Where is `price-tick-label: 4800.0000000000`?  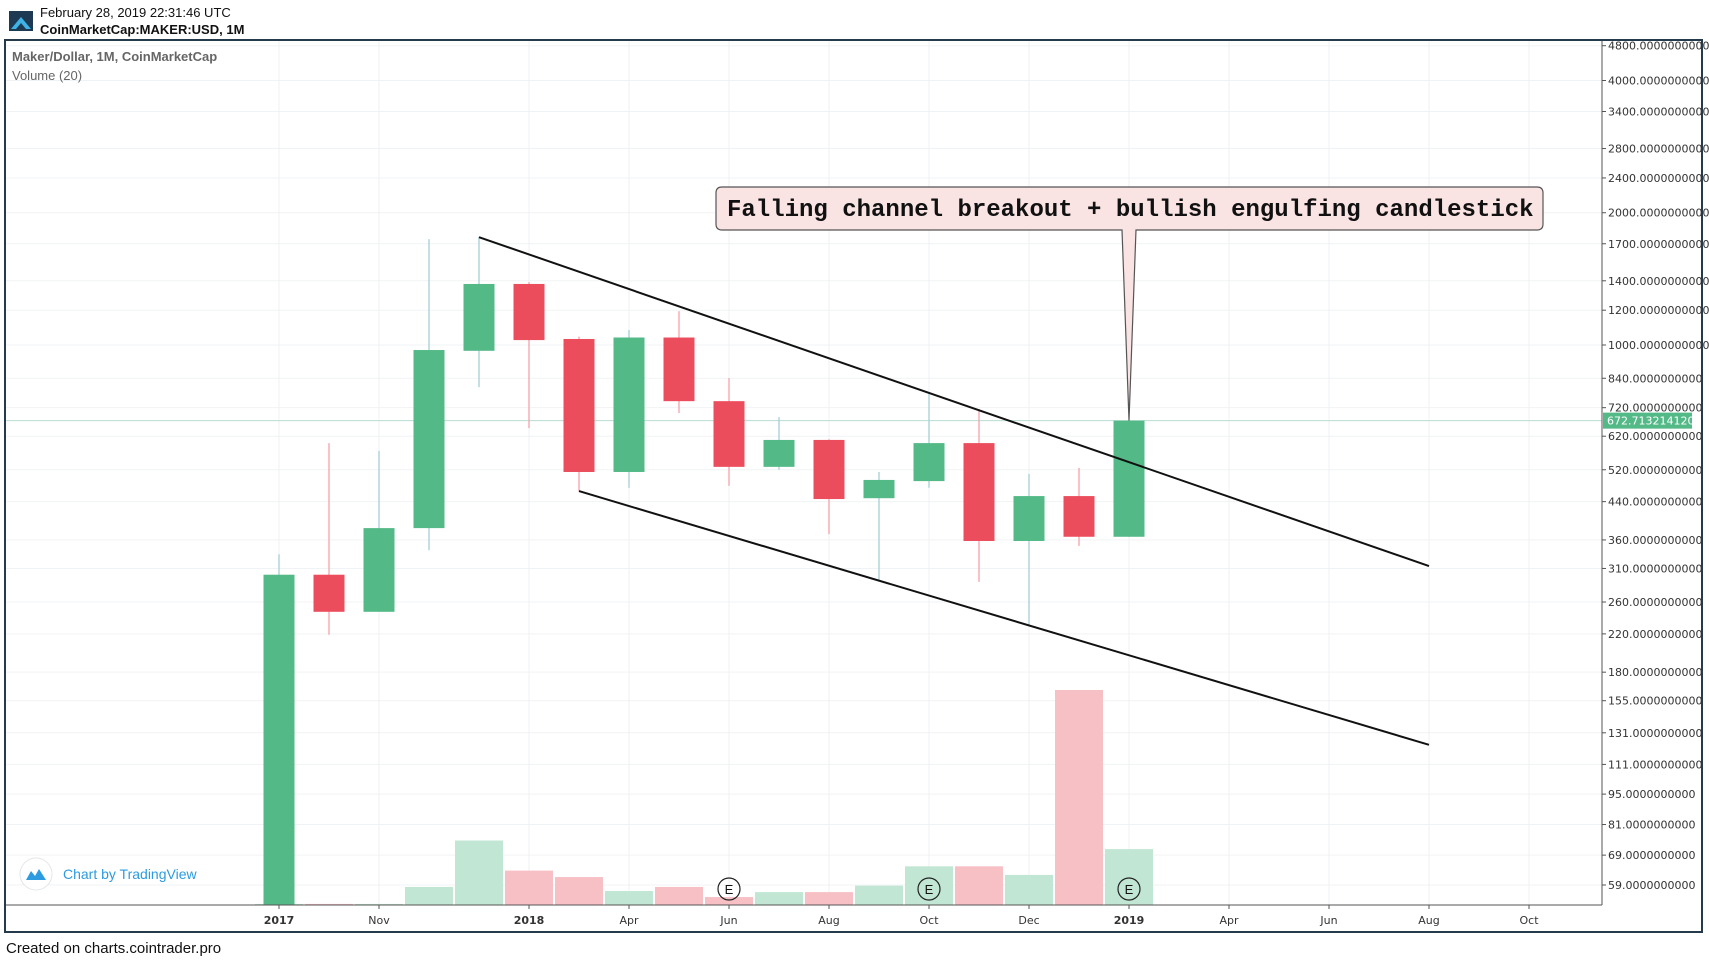
price-tick-label: 4800.0000000000 is located at coordinates (1658, 46).